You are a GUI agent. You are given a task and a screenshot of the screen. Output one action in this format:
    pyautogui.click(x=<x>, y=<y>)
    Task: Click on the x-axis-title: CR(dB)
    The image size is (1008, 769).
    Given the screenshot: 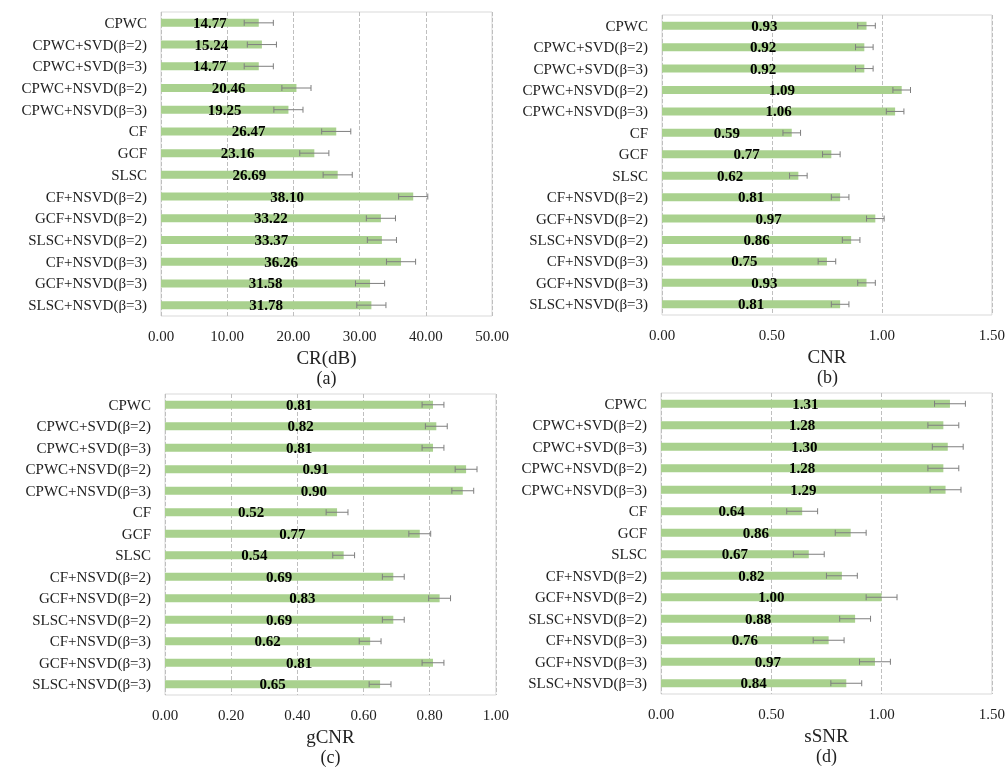 What is the action you would take?
    pyautogui.click(x=326, y=357)
    